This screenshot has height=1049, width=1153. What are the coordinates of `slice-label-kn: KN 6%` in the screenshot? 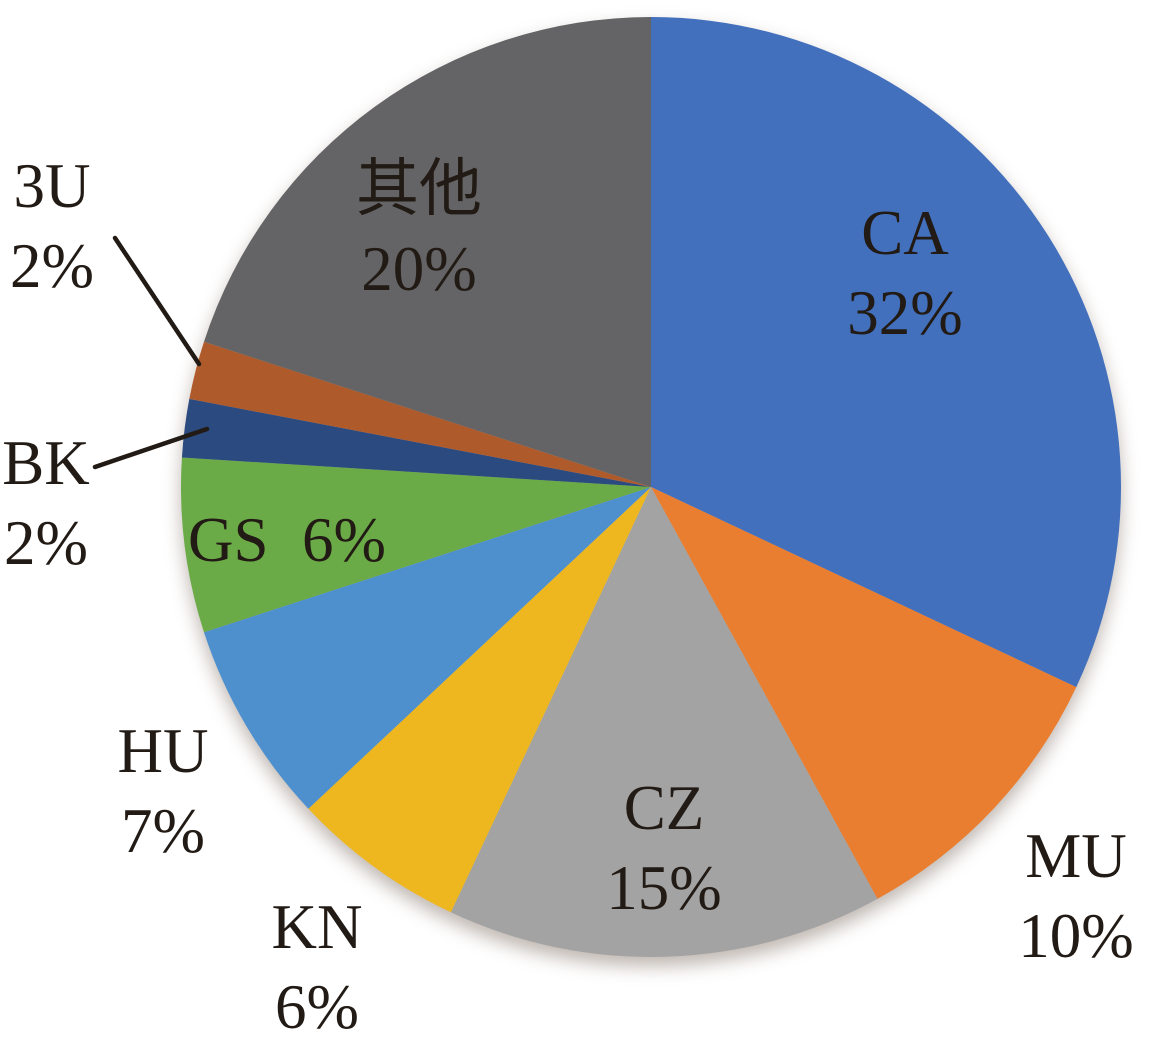 It's located at (317, 967).